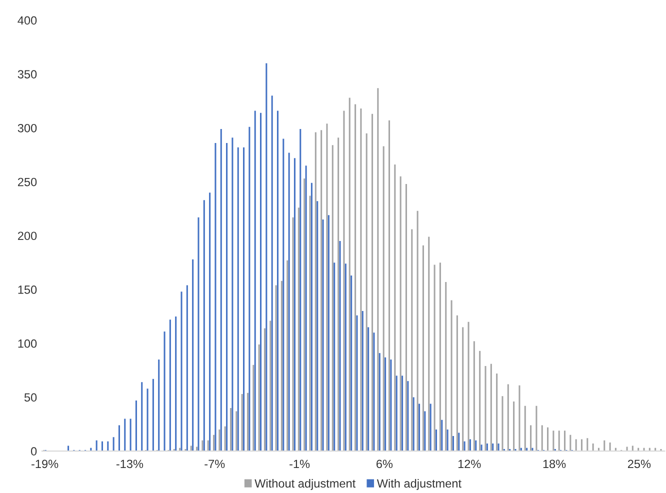 The image size is (666, 493). What do you see at coordinates (305, 484) in the screenshot?
I see `legend-label: Without adjustment` at bounding box center [305, 484].